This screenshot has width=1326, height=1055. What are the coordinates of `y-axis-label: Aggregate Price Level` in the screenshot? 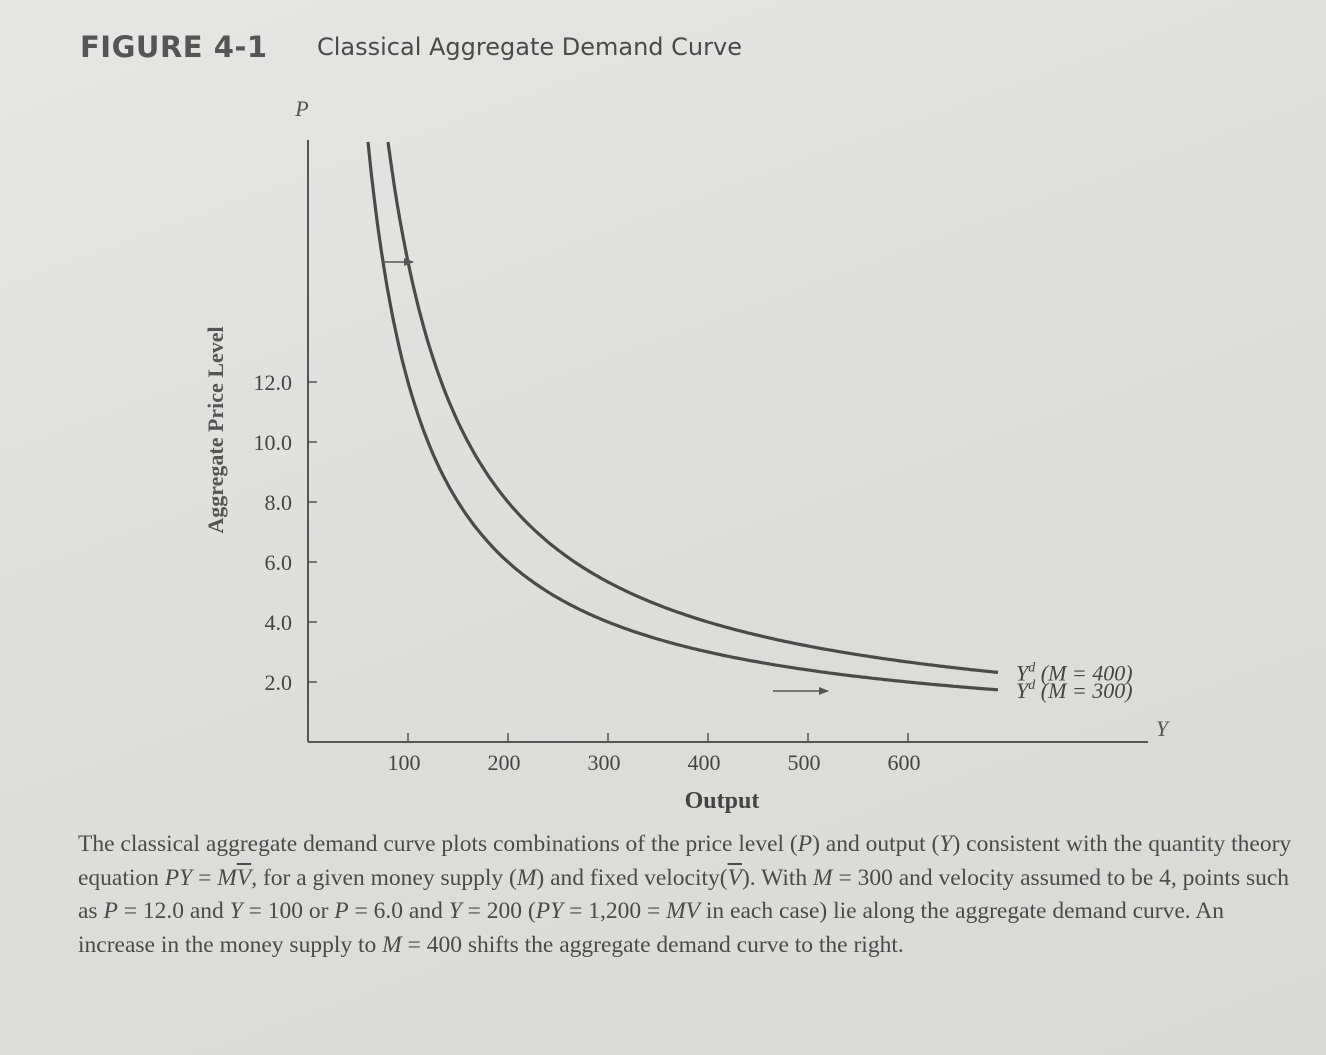 It's located at (215, 429).